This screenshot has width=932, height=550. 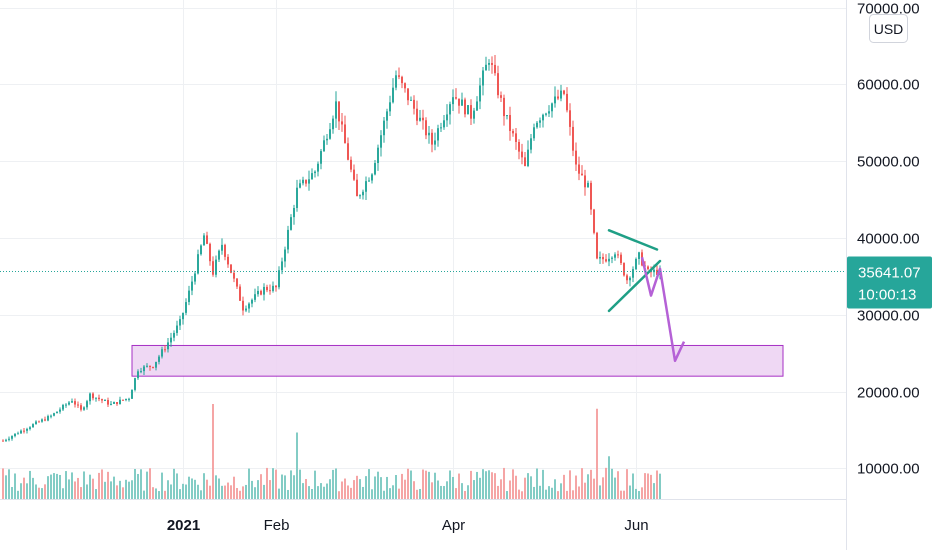 I want to click on triangle-lower-line, so click(x=634, y=286).